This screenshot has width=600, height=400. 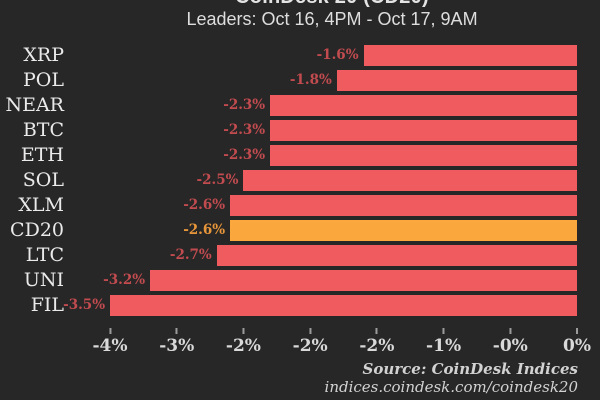 What do you see at coordinates (41, 205) in the screenshot?
I see `category-label: XLM` at bounding box center [41, 205].